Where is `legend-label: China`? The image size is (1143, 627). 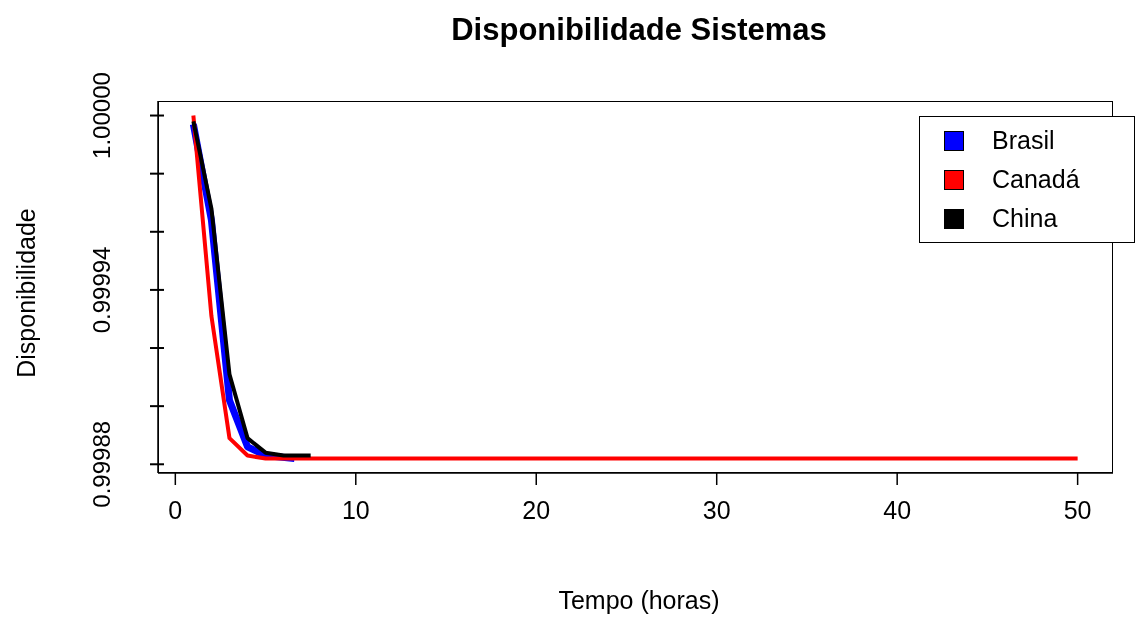
legend-label: China is located at coordinates (1025, 218).